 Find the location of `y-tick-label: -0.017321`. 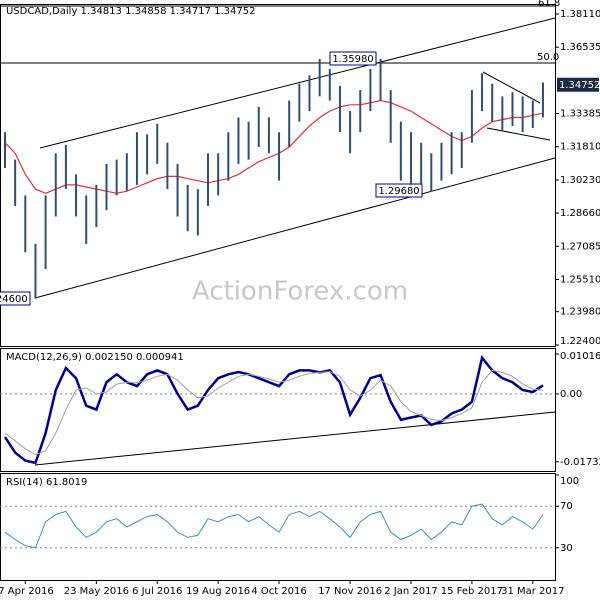

y-tick-label: -0.017321 is located at coordinates (580, 462).